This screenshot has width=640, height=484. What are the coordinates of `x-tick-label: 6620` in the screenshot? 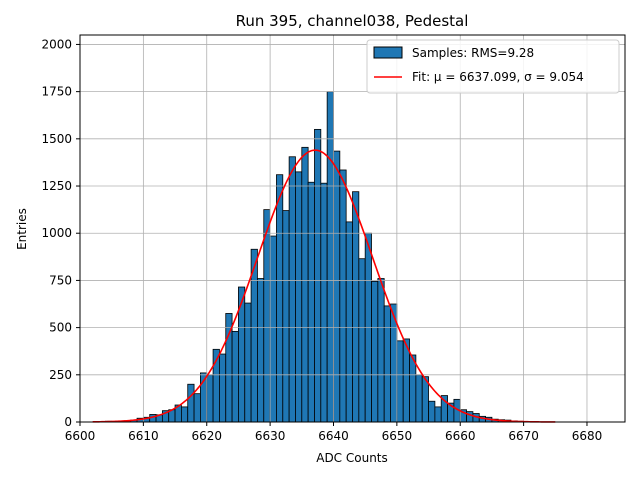 It's located at (206, 436).